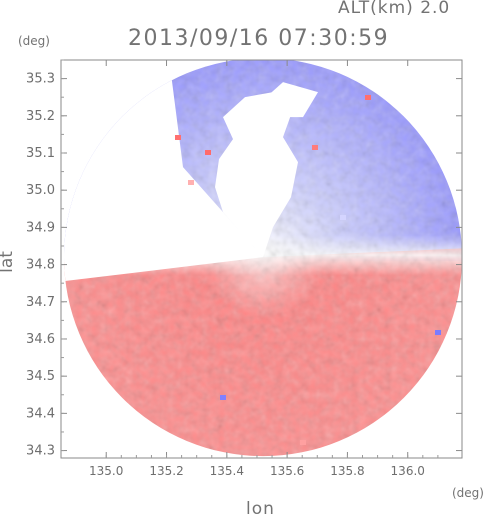 The height and width of the screenshot is (521, 491). Describe the element at coordinates (40, 190) in the screenshot. I see `y-tick-label: 35.0` at that location.